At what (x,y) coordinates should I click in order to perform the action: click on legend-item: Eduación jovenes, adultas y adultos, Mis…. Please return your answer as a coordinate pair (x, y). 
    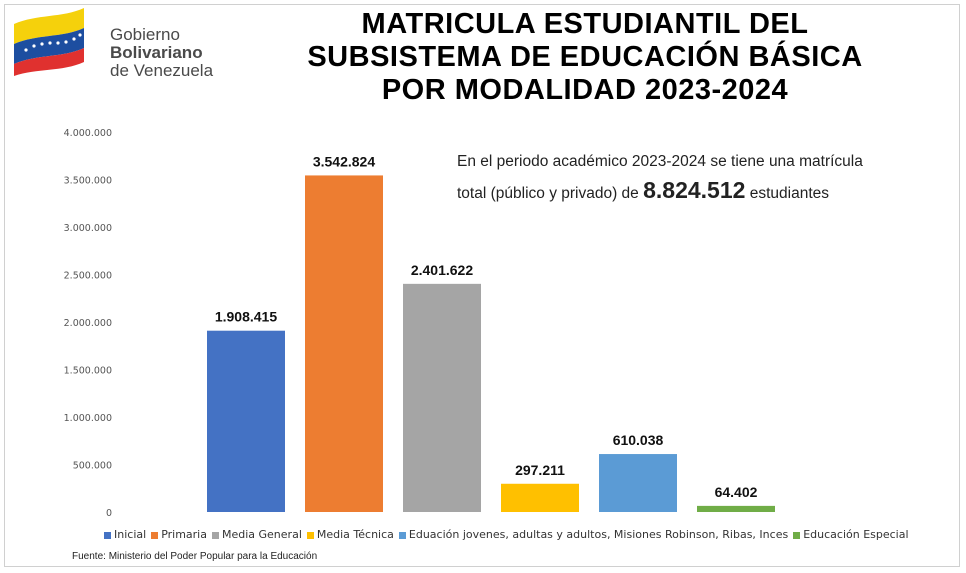
    Looking at the image, I should click on (593, 534).